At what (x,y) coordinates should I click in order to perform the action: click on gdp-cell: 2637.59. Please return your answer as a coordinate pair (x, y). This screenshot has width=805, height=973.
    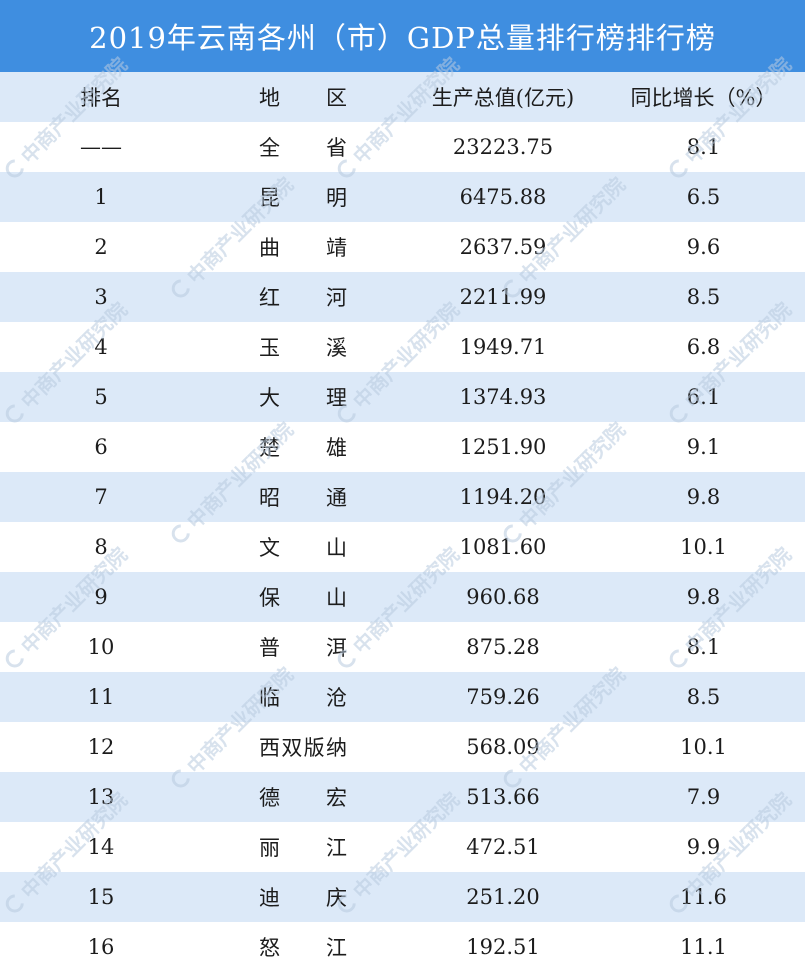
    Looking at the image, I should click on (503, 247).